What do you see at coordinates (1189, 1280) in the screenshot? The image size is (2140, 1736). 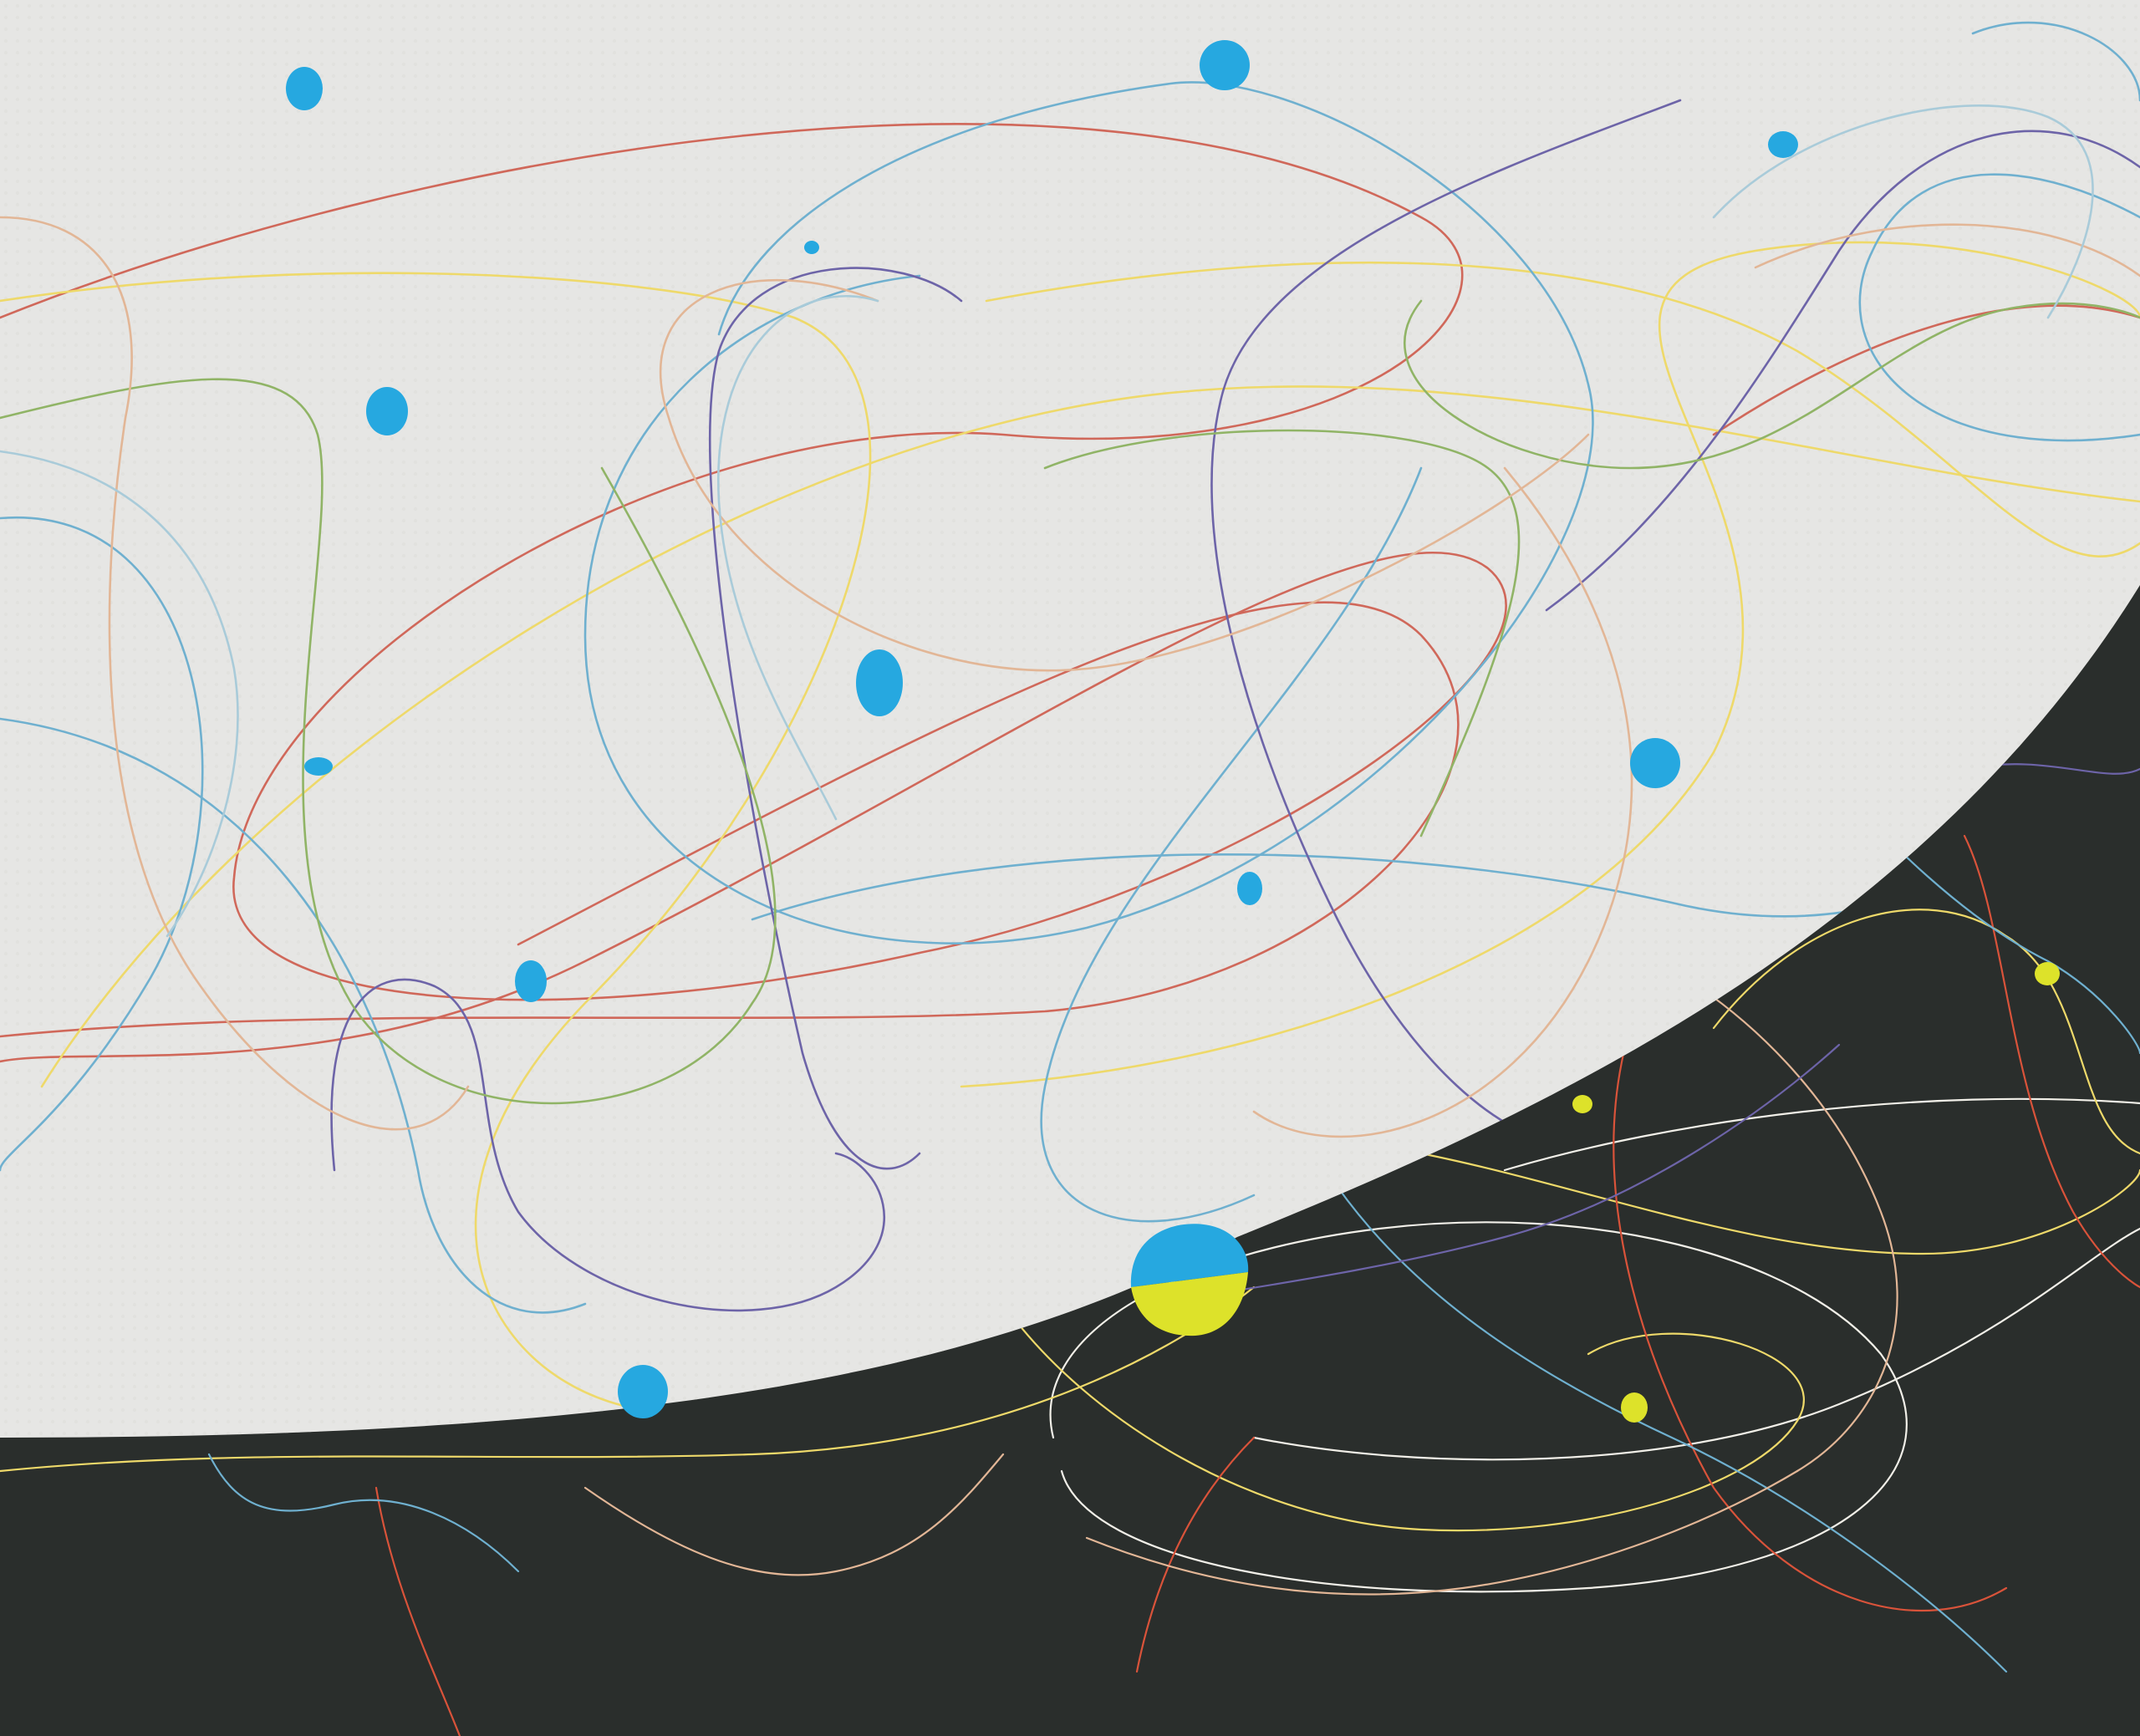 I see `split-dot` at bounding box center [1189, 1280].